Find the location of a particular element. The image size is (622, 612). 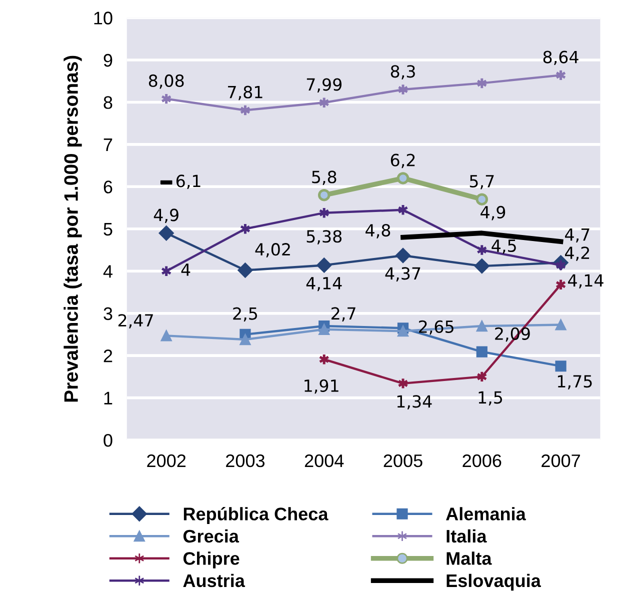

data-label: 2,5 is located at coordinates (245, 314).